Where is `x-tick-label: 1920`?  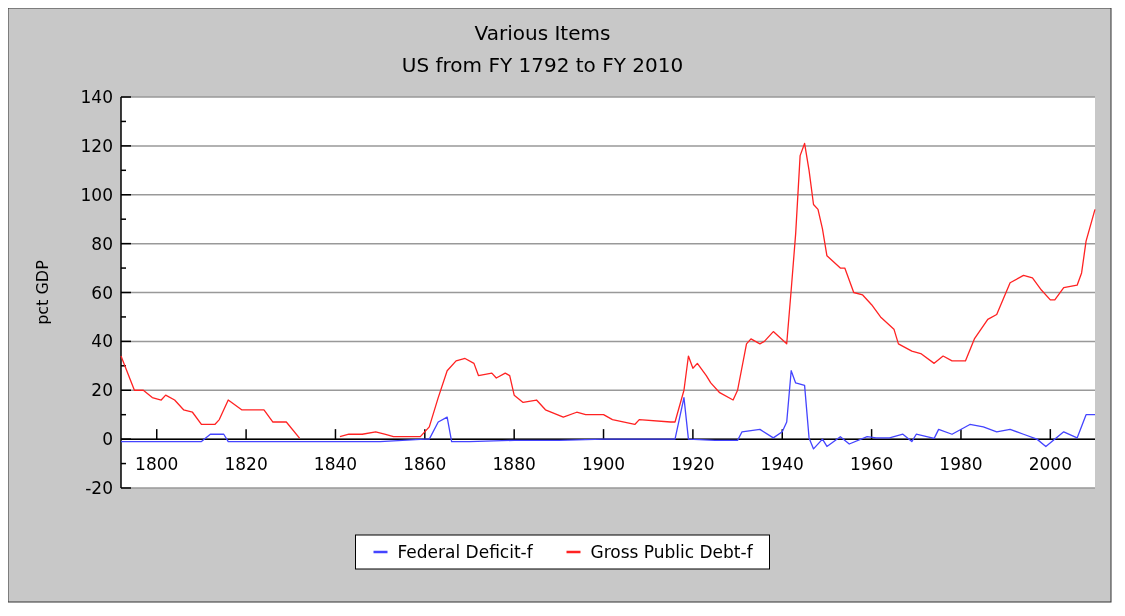
x-tick-label: 1920 is located at coordinates (693, 464).